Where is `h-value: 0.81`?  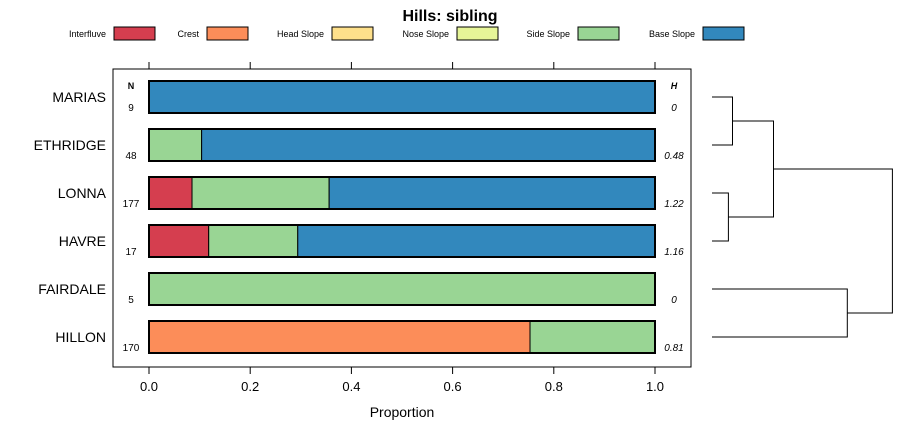 h-value: 0.81 is located at coordinates (673, 348).